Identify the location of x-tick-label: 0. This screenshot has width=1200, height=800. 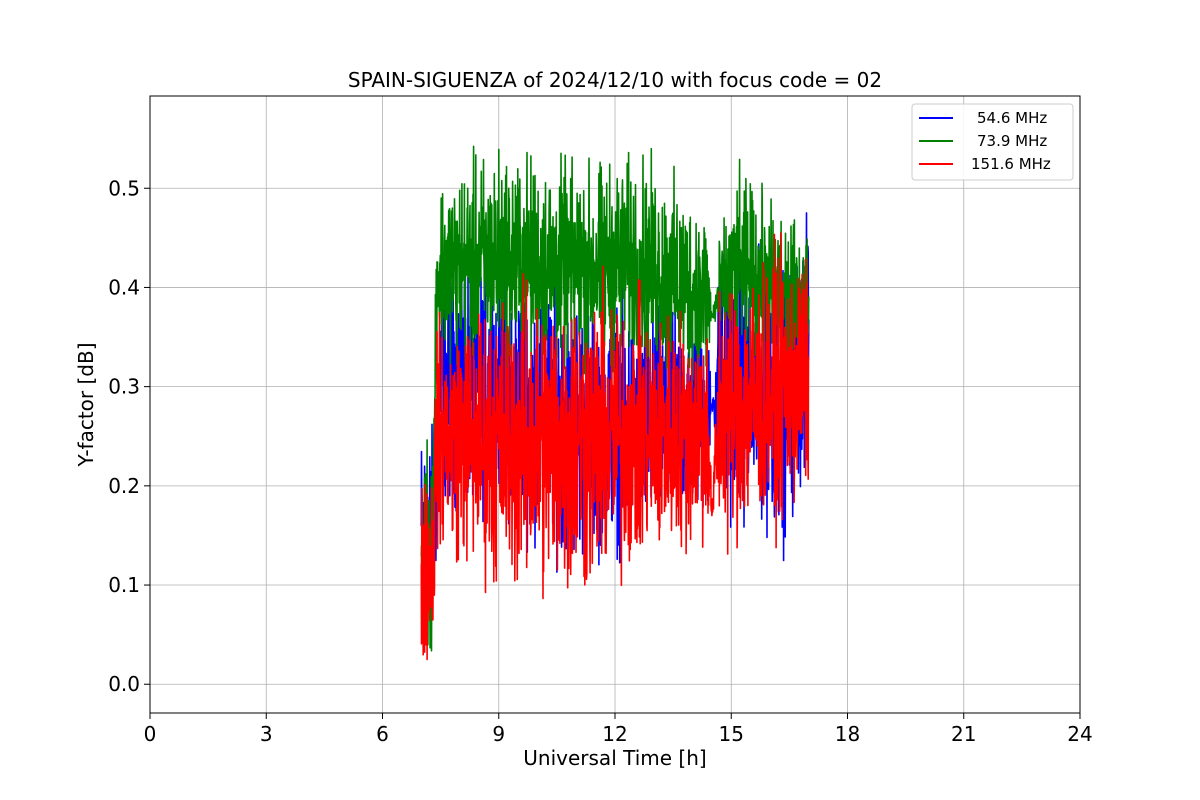
(150, 734).